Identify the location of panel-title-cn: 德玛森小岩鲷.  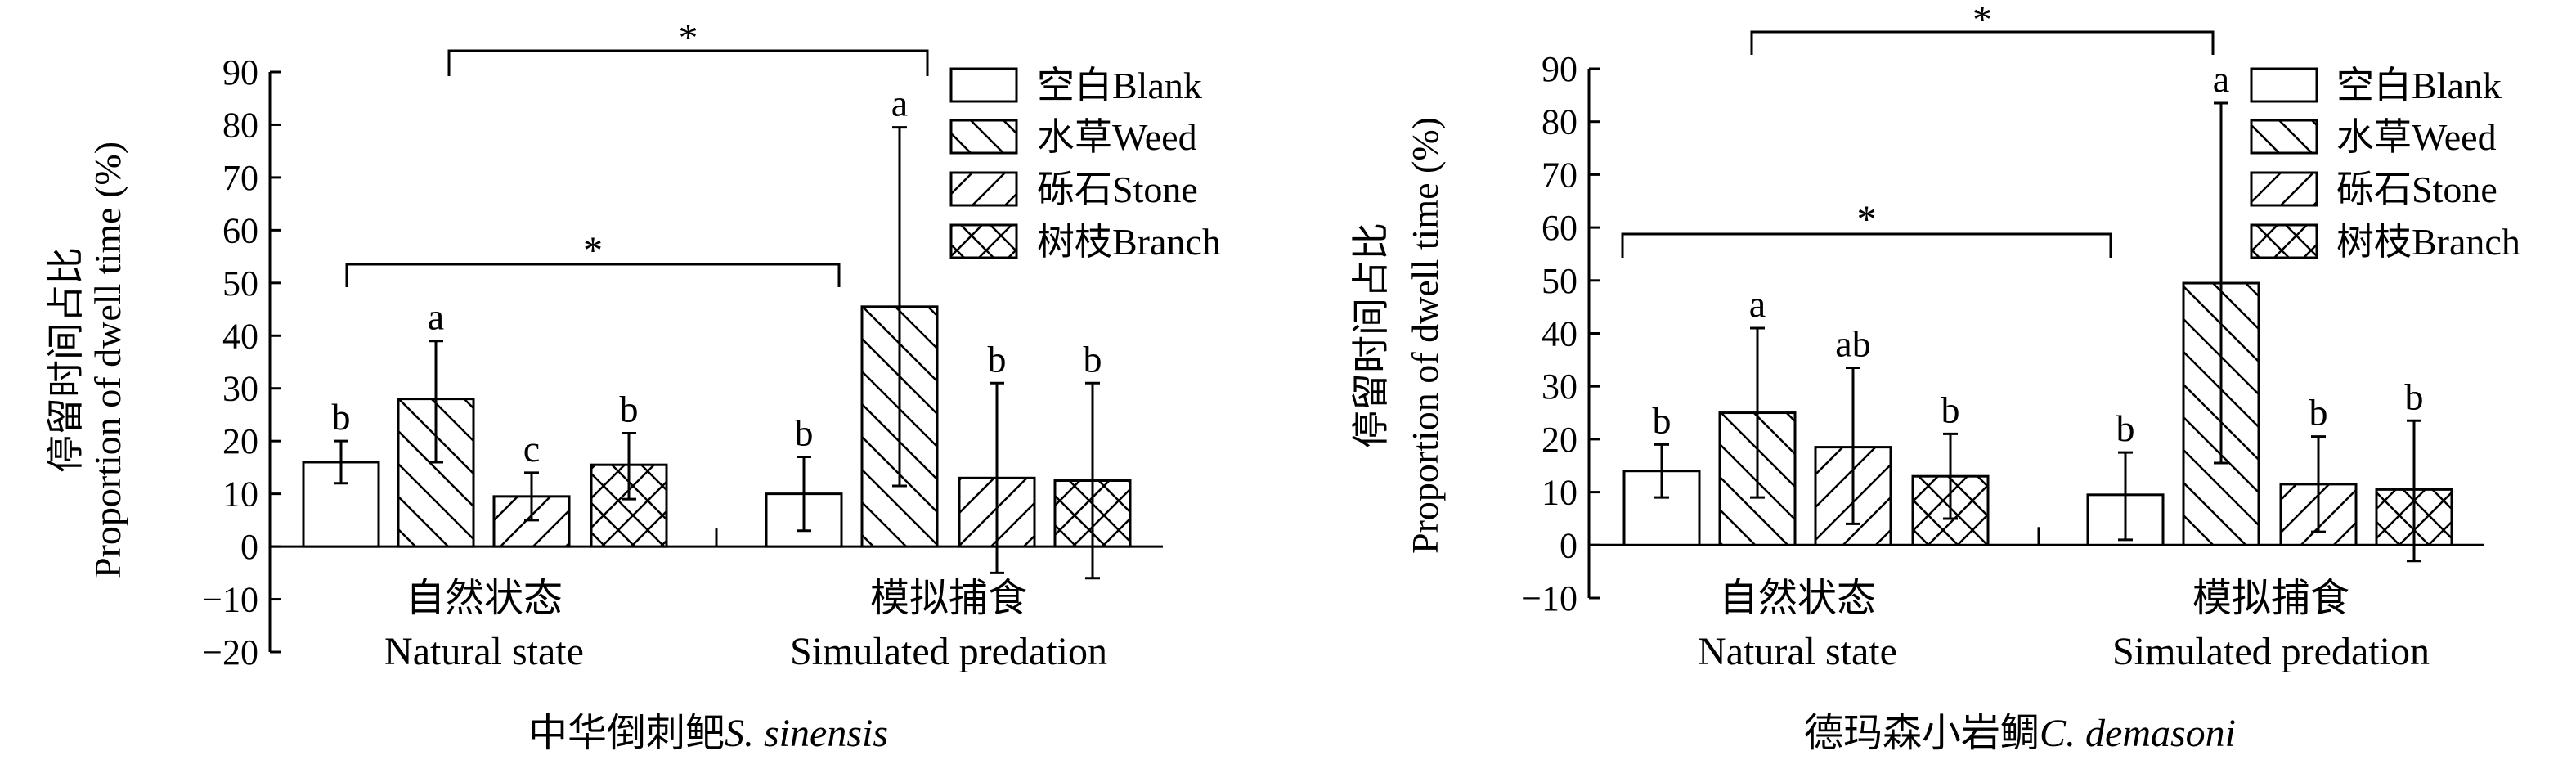
(1922, 734).